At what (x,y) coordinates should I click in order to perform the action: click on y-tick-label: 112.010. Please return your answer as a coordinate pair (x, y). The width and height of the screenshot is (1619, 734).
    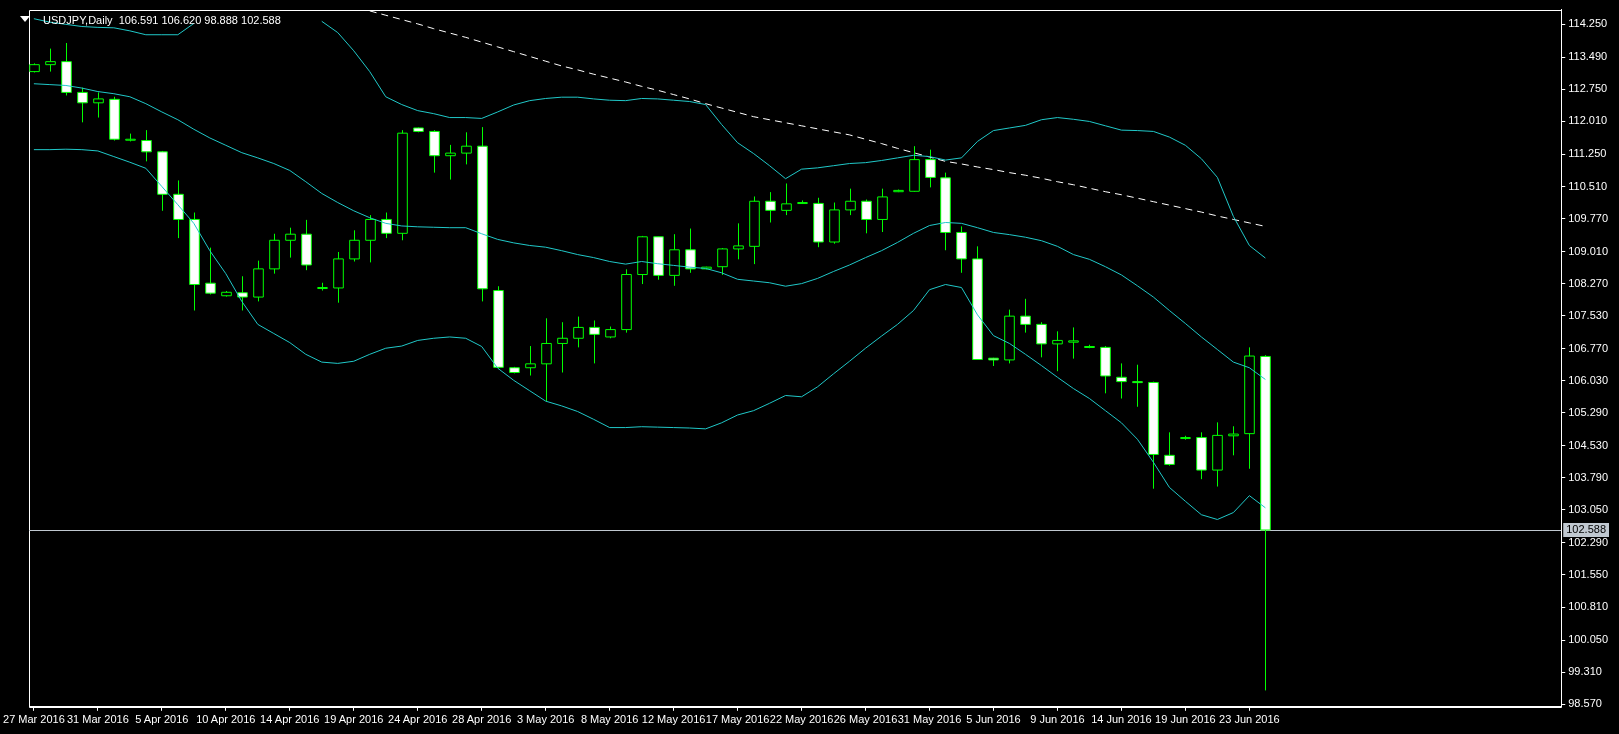
    Looking at the image, I should click on (1588, 120).